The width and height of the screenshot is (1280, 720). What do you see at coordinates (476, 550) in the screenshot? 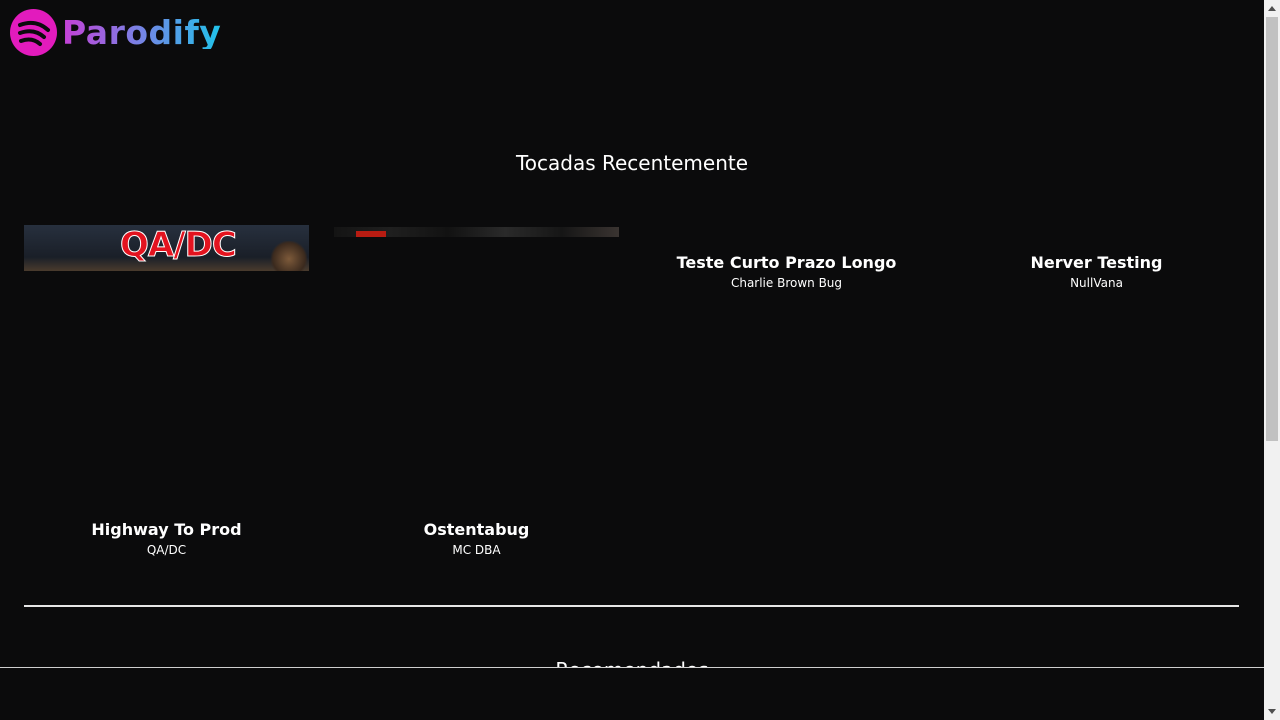
I see `album-artist: MC DBA` at bounding box center [476, 550].